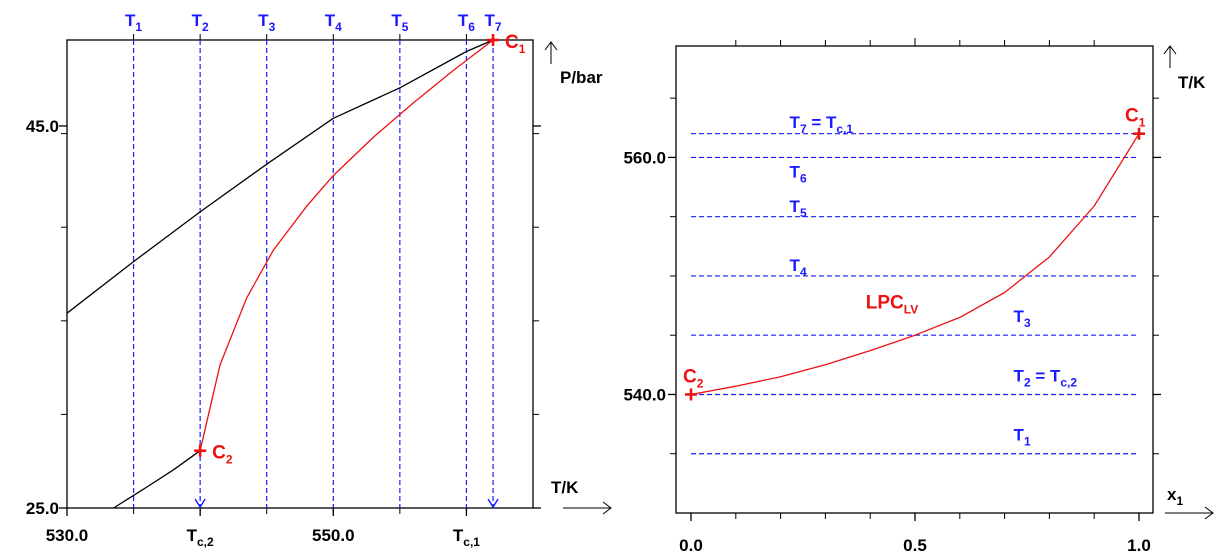  I want to click on x-tick-label: 0.5, so click(915, 545).